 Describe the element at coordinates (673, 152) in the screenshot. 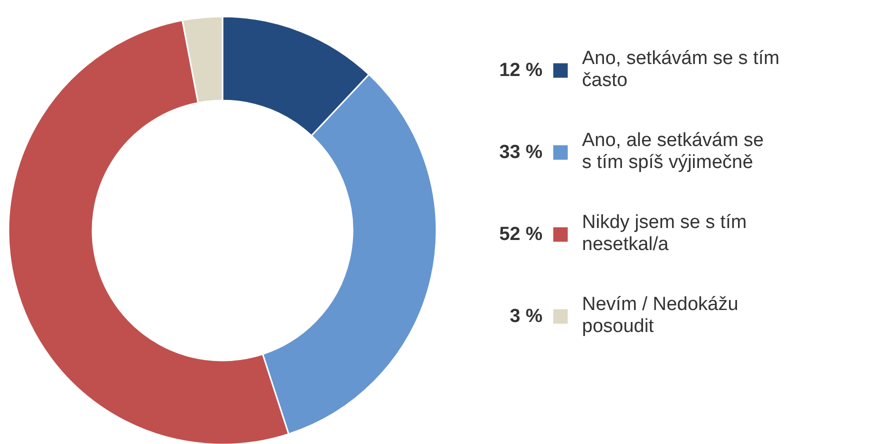

I see `legend-label: Ano, ale setkávám se s tím spíš výjimečně` at that location.